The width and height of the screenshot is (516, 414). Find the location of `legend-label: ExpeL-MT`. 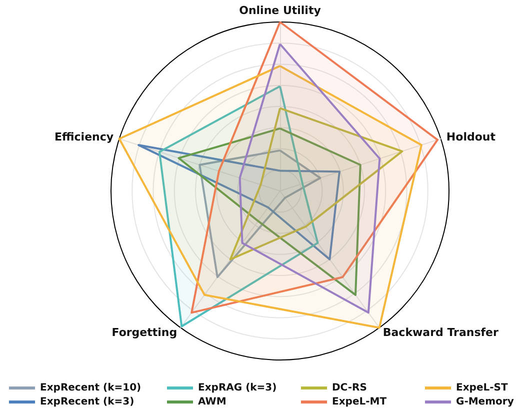

legend-label: ExpeL-MT is located at coordinates (359, 402).